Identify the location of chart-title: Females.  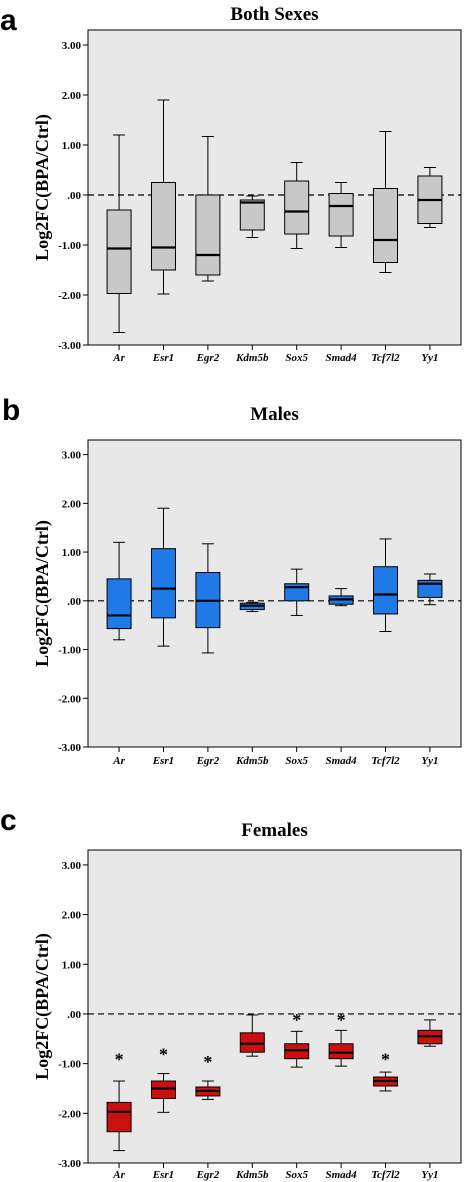
(274, 830).